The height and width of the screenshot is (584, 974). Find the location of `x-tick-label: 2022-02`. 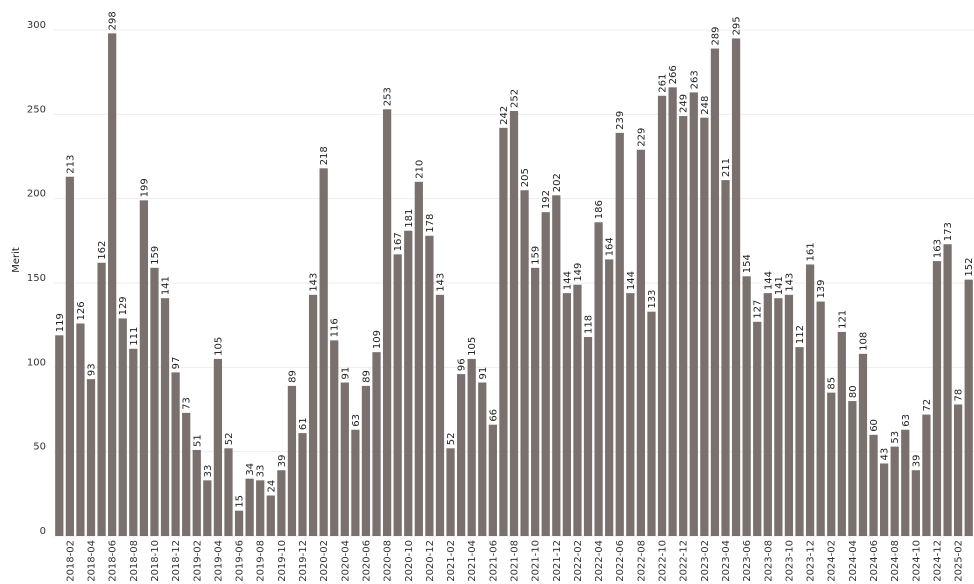

x-tick-label: 2022-02 is located at coordinates (578, 561).